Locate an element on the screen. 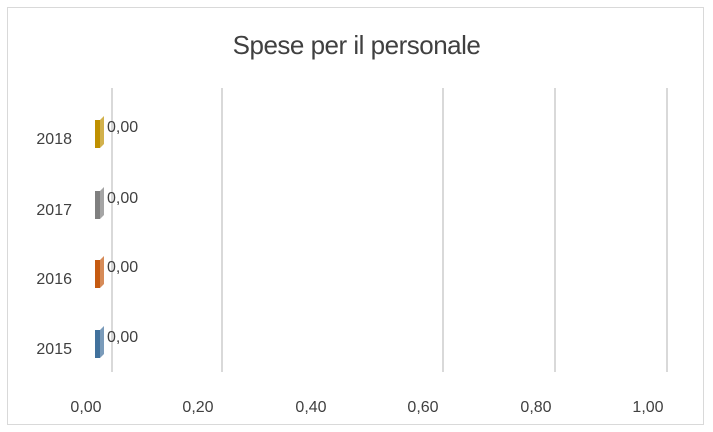 The image size is (713, 432). data-label-2018: 0,00 is located at coordinates (122, 127).